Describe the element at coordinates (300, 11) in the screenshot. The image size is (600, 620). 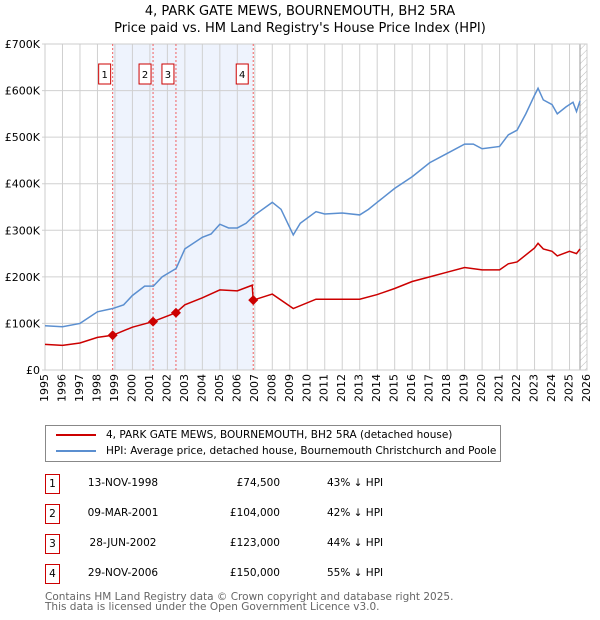
I see `chart-title: 4, PARK GATE MEWS, BOURNEMOUTH, BH2 5RA` at that location.